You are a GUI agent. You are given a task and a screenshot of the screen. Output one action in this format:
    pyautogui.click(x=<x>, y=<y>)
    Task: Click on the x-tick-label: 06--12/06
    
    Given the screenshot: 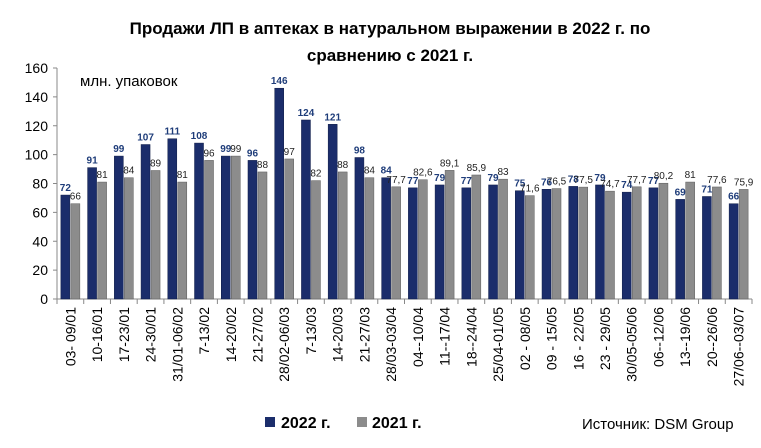 What is the action you would take?
    pyautogui.click(x=658, y=337)
    